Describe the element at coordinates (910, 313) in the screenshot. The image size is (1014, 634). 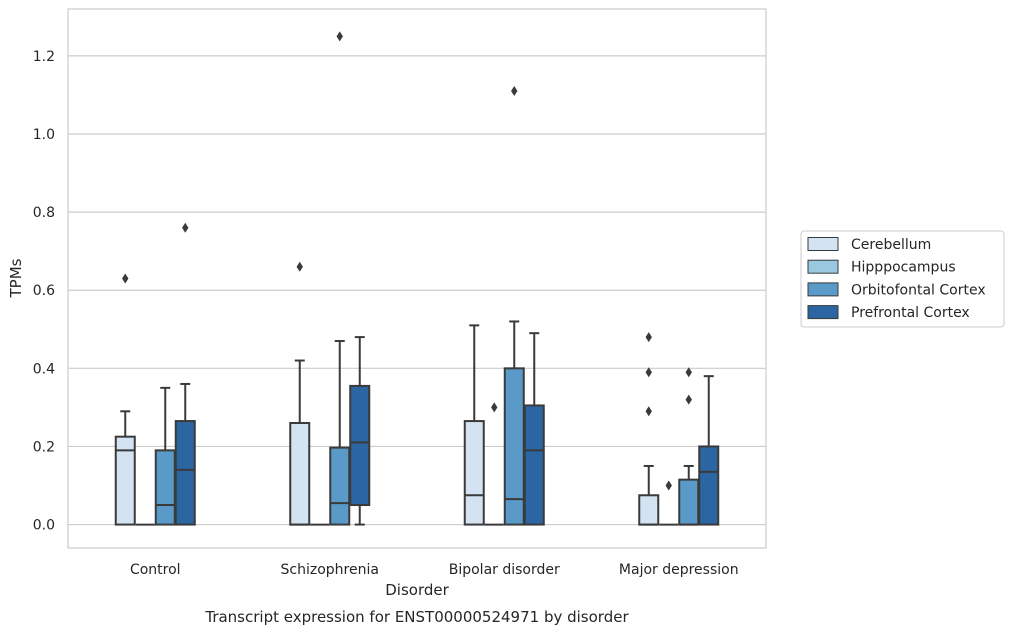
I see `legend-label: Prefrontal Cortex` at that location.